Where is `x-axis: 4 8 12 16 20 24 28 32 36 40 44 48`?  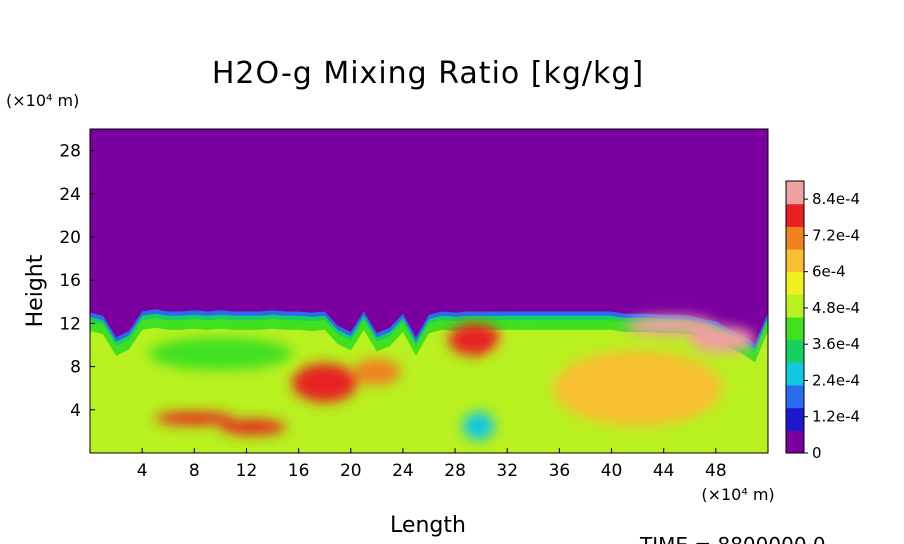 x-axis: 4 8 12 16 20 24 28 32 36 40 44 48 is located at coordinates (432, 464).